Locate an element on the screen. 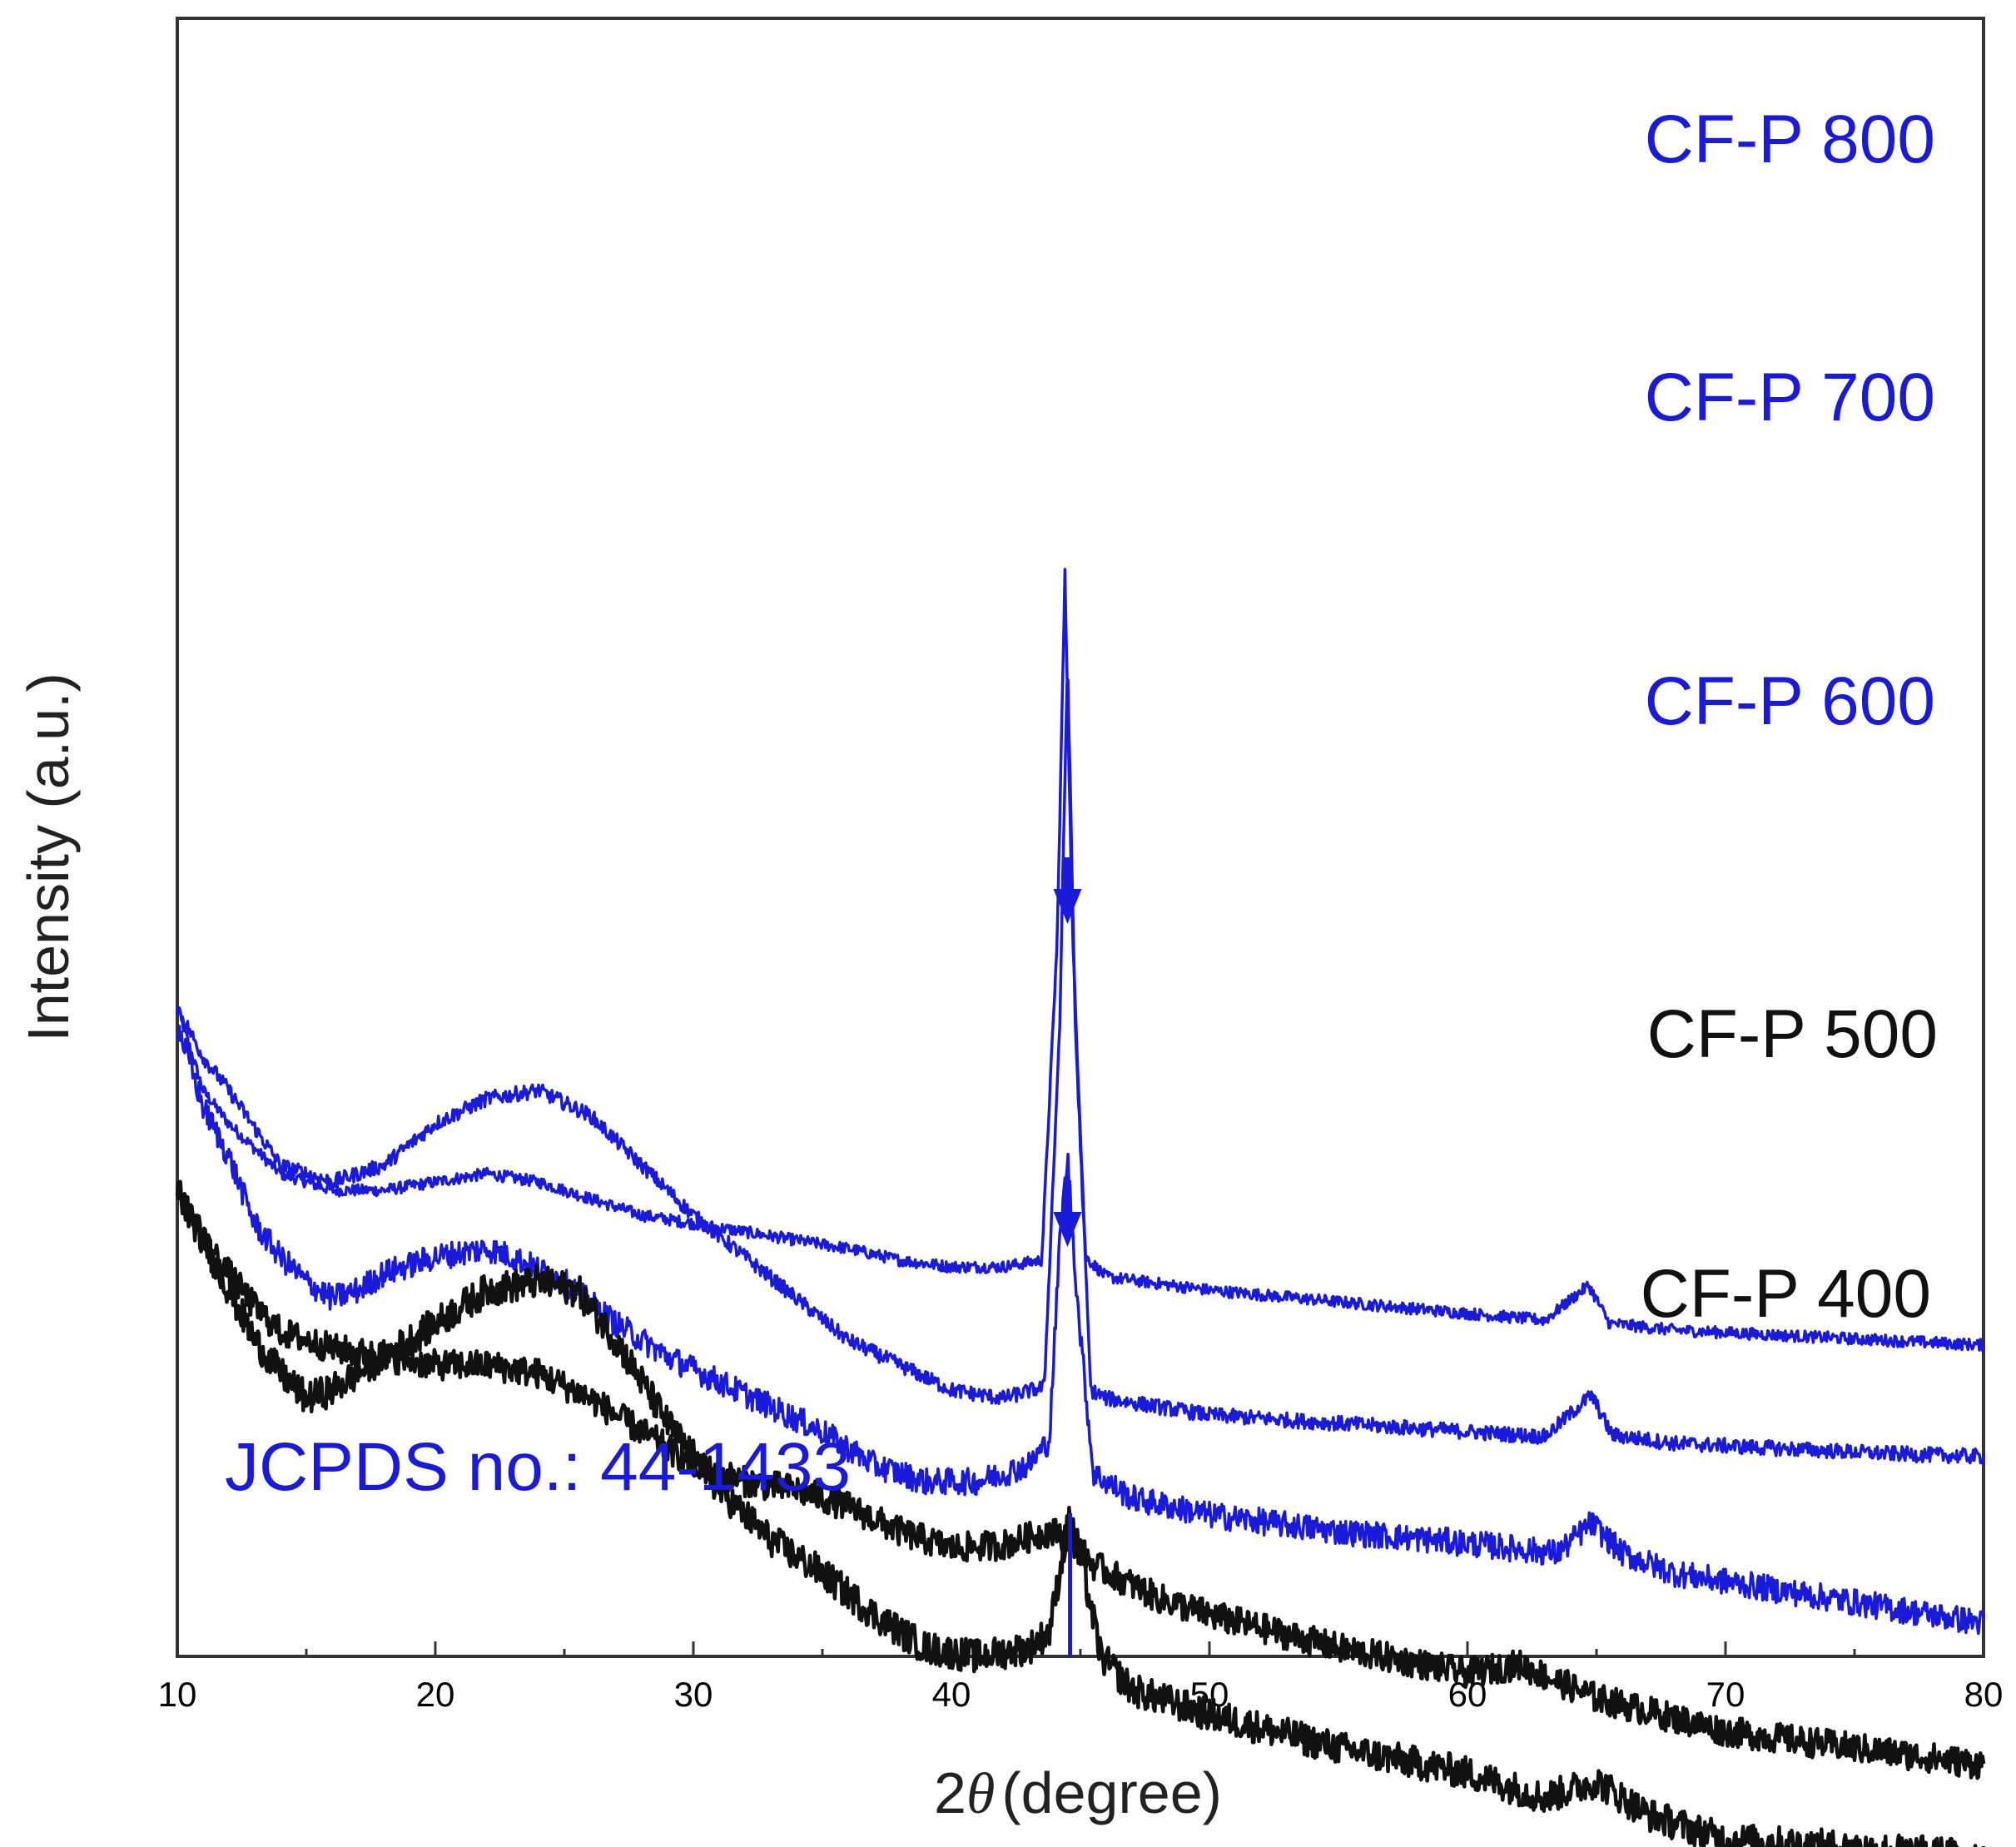  x-axis-ticks: 10 20 30 40 50 60 70 80 is located at coordinates (1081, 1677).